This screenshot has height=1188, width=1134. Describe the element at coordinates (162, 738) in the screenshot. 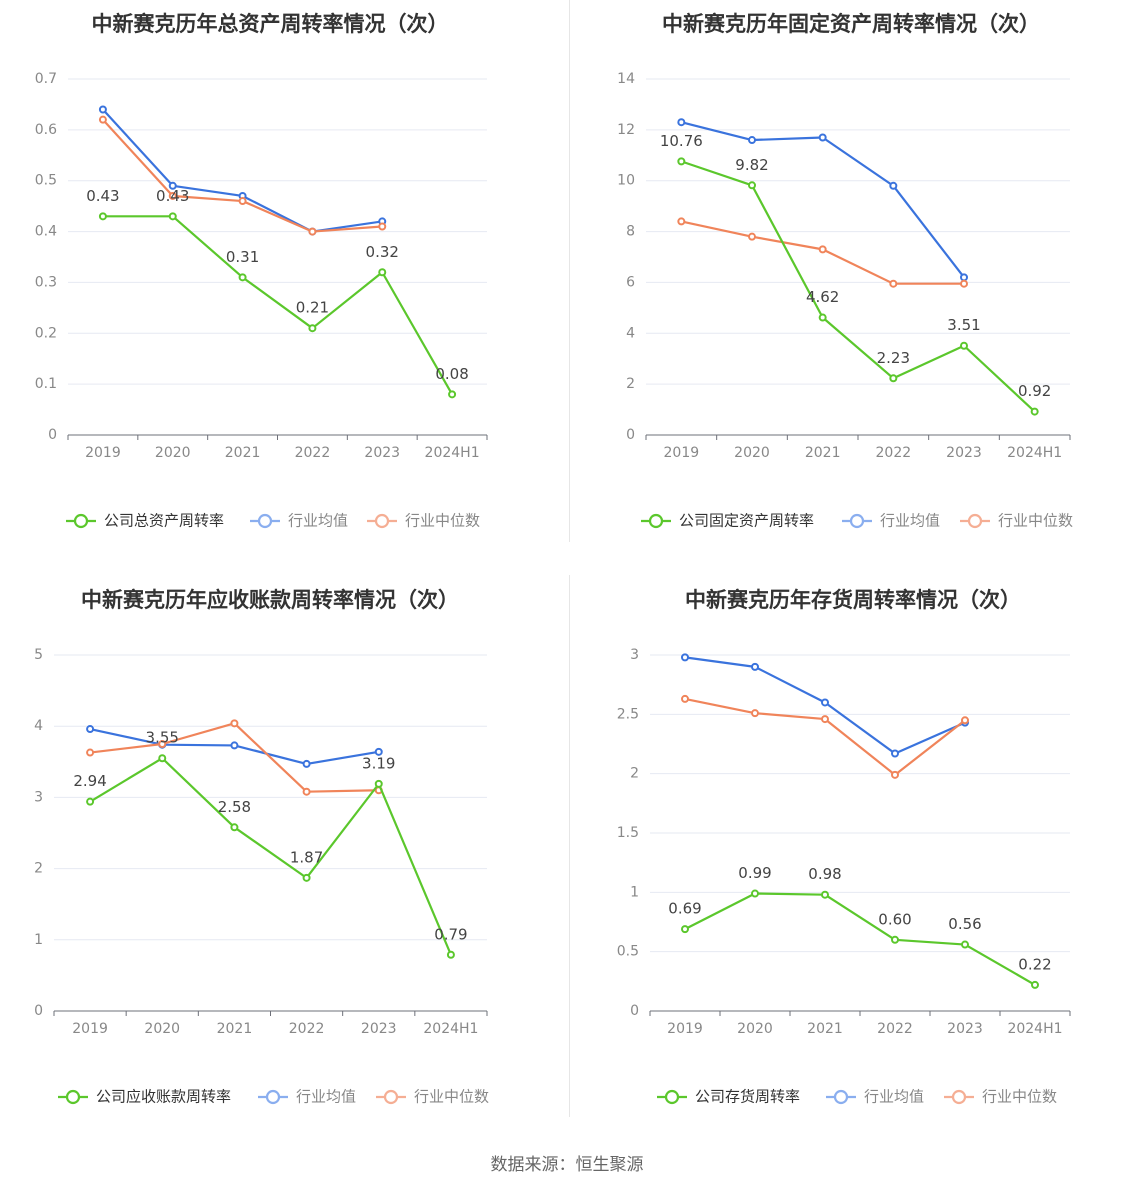

I see `data-label: 3.55` at that location.